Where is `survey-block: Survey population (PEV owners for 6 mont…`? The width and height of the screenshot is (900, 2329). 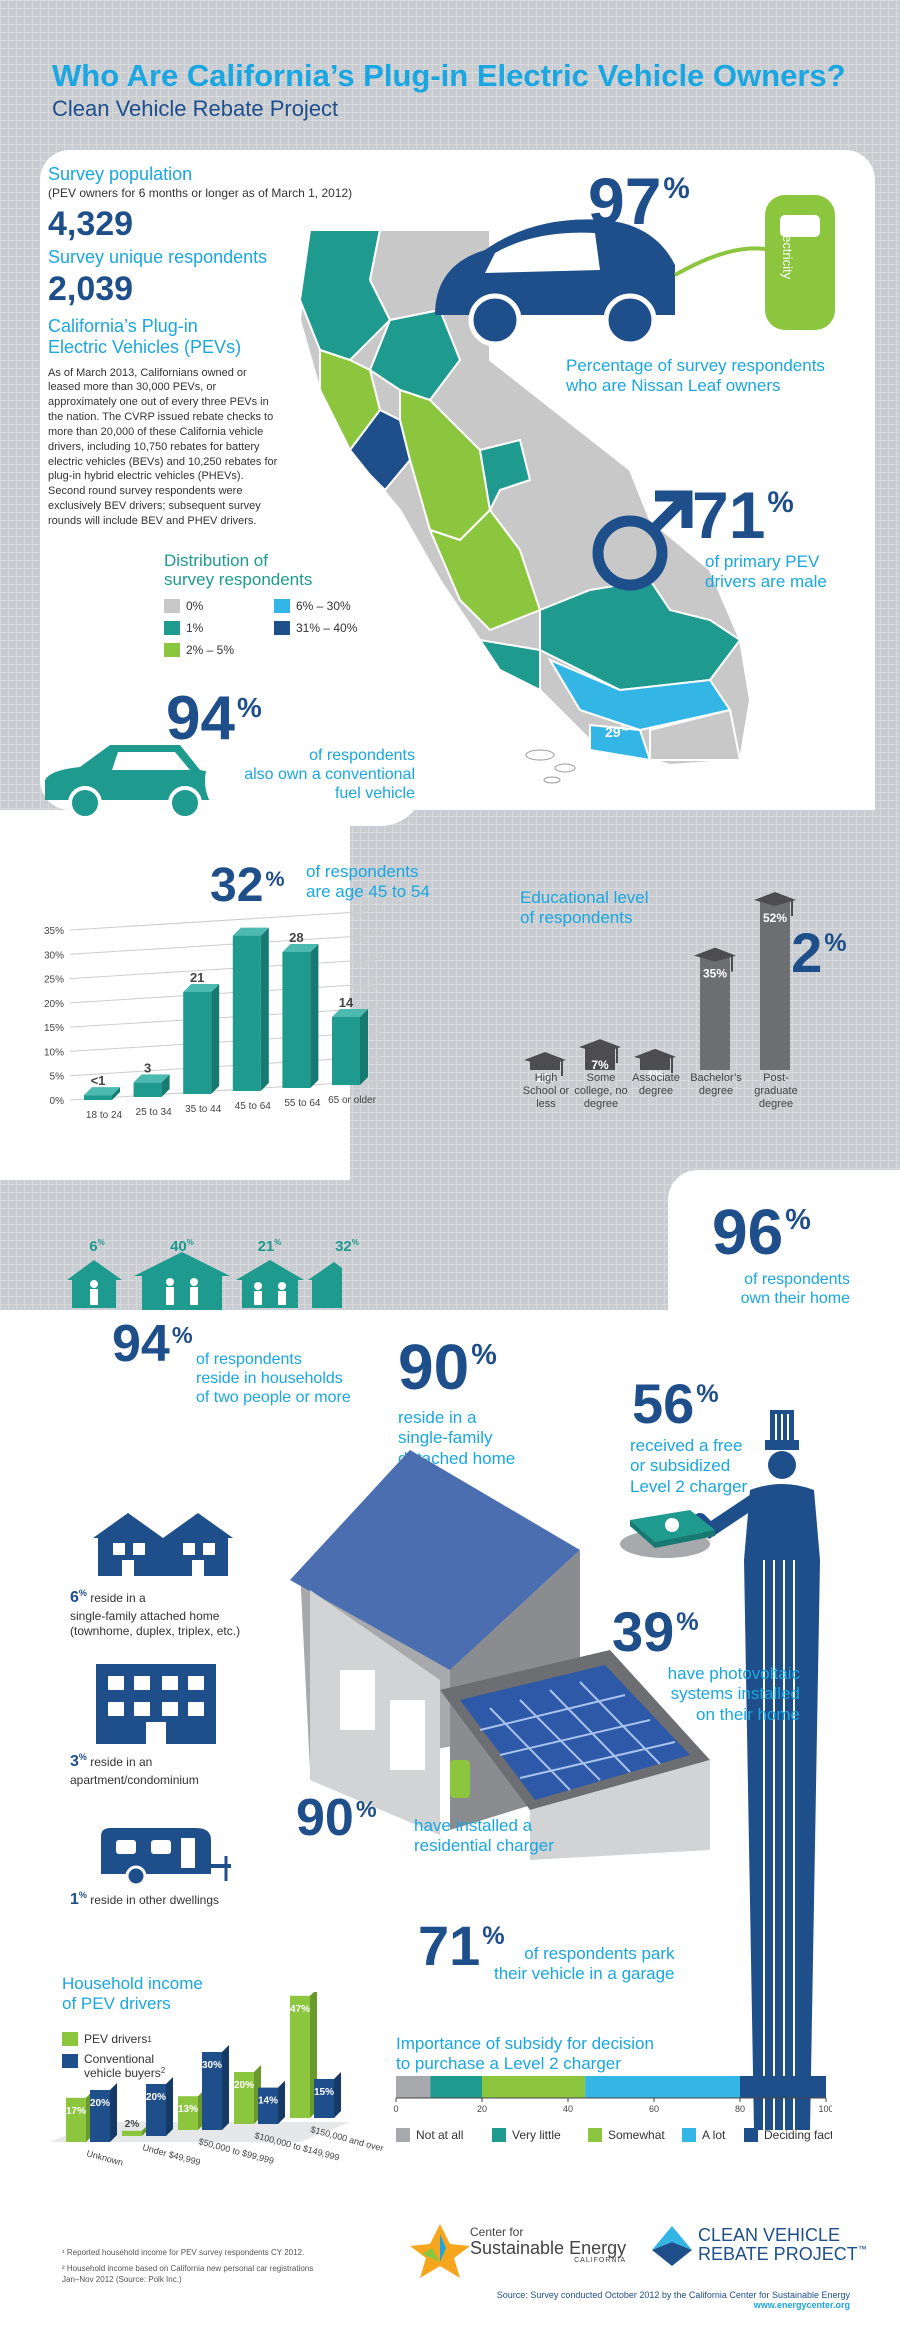 survey-block: Survey population (PEV owners for 6 mont… is located at coordinates (228, 346).